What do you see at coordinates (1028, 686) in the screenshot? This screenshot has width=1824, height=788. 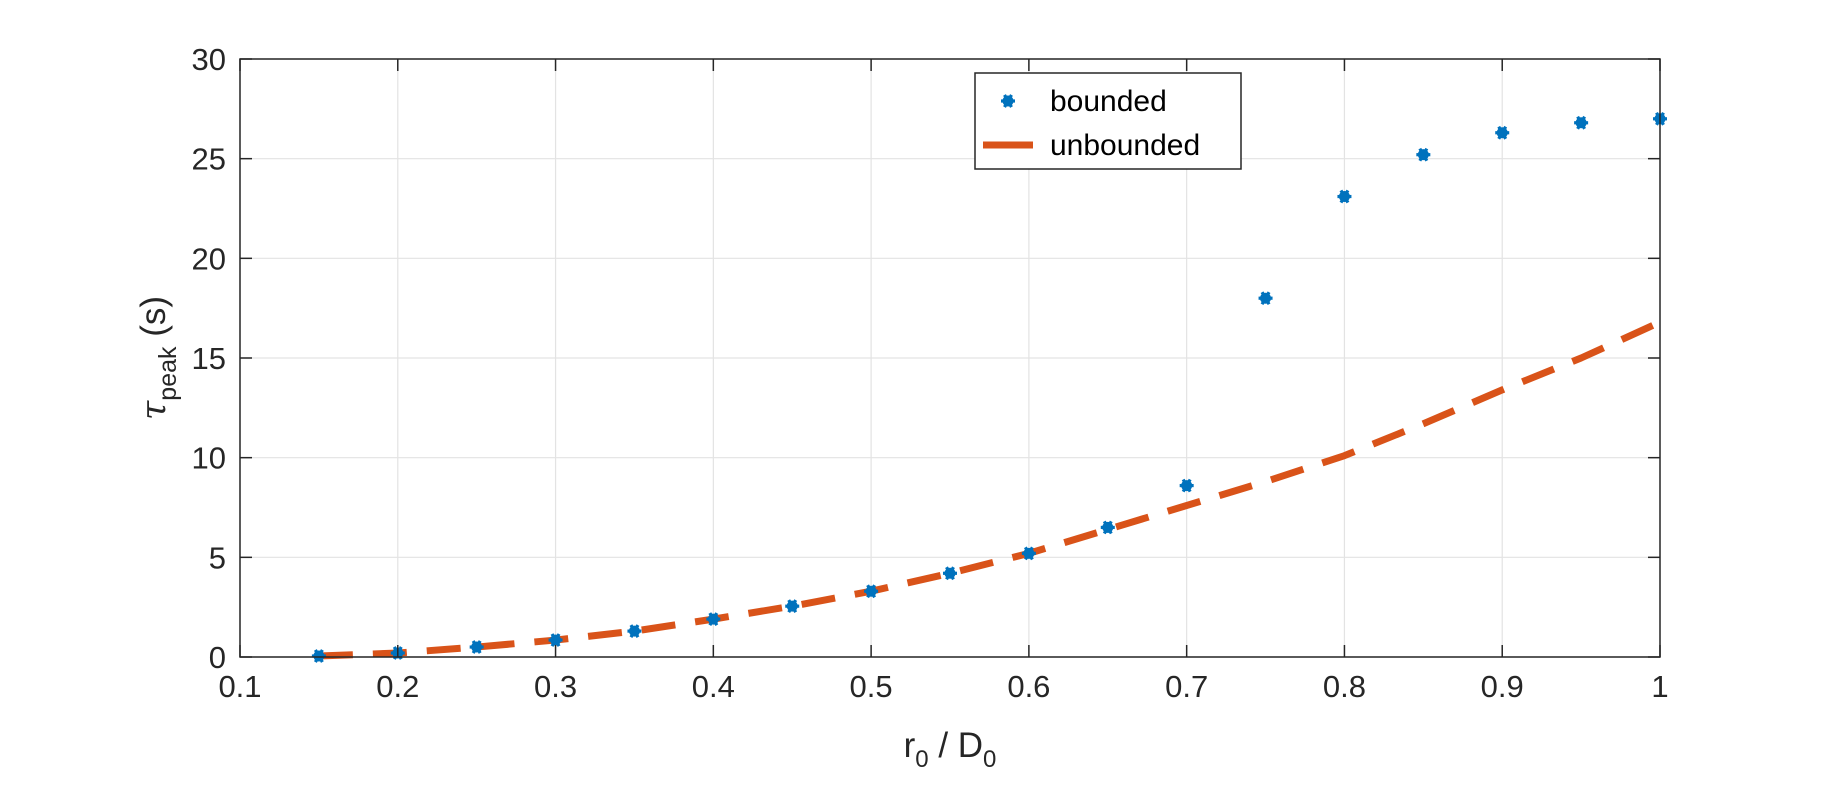 I see `x-tick-label: 0.6` at bounding box center [1028, 686].